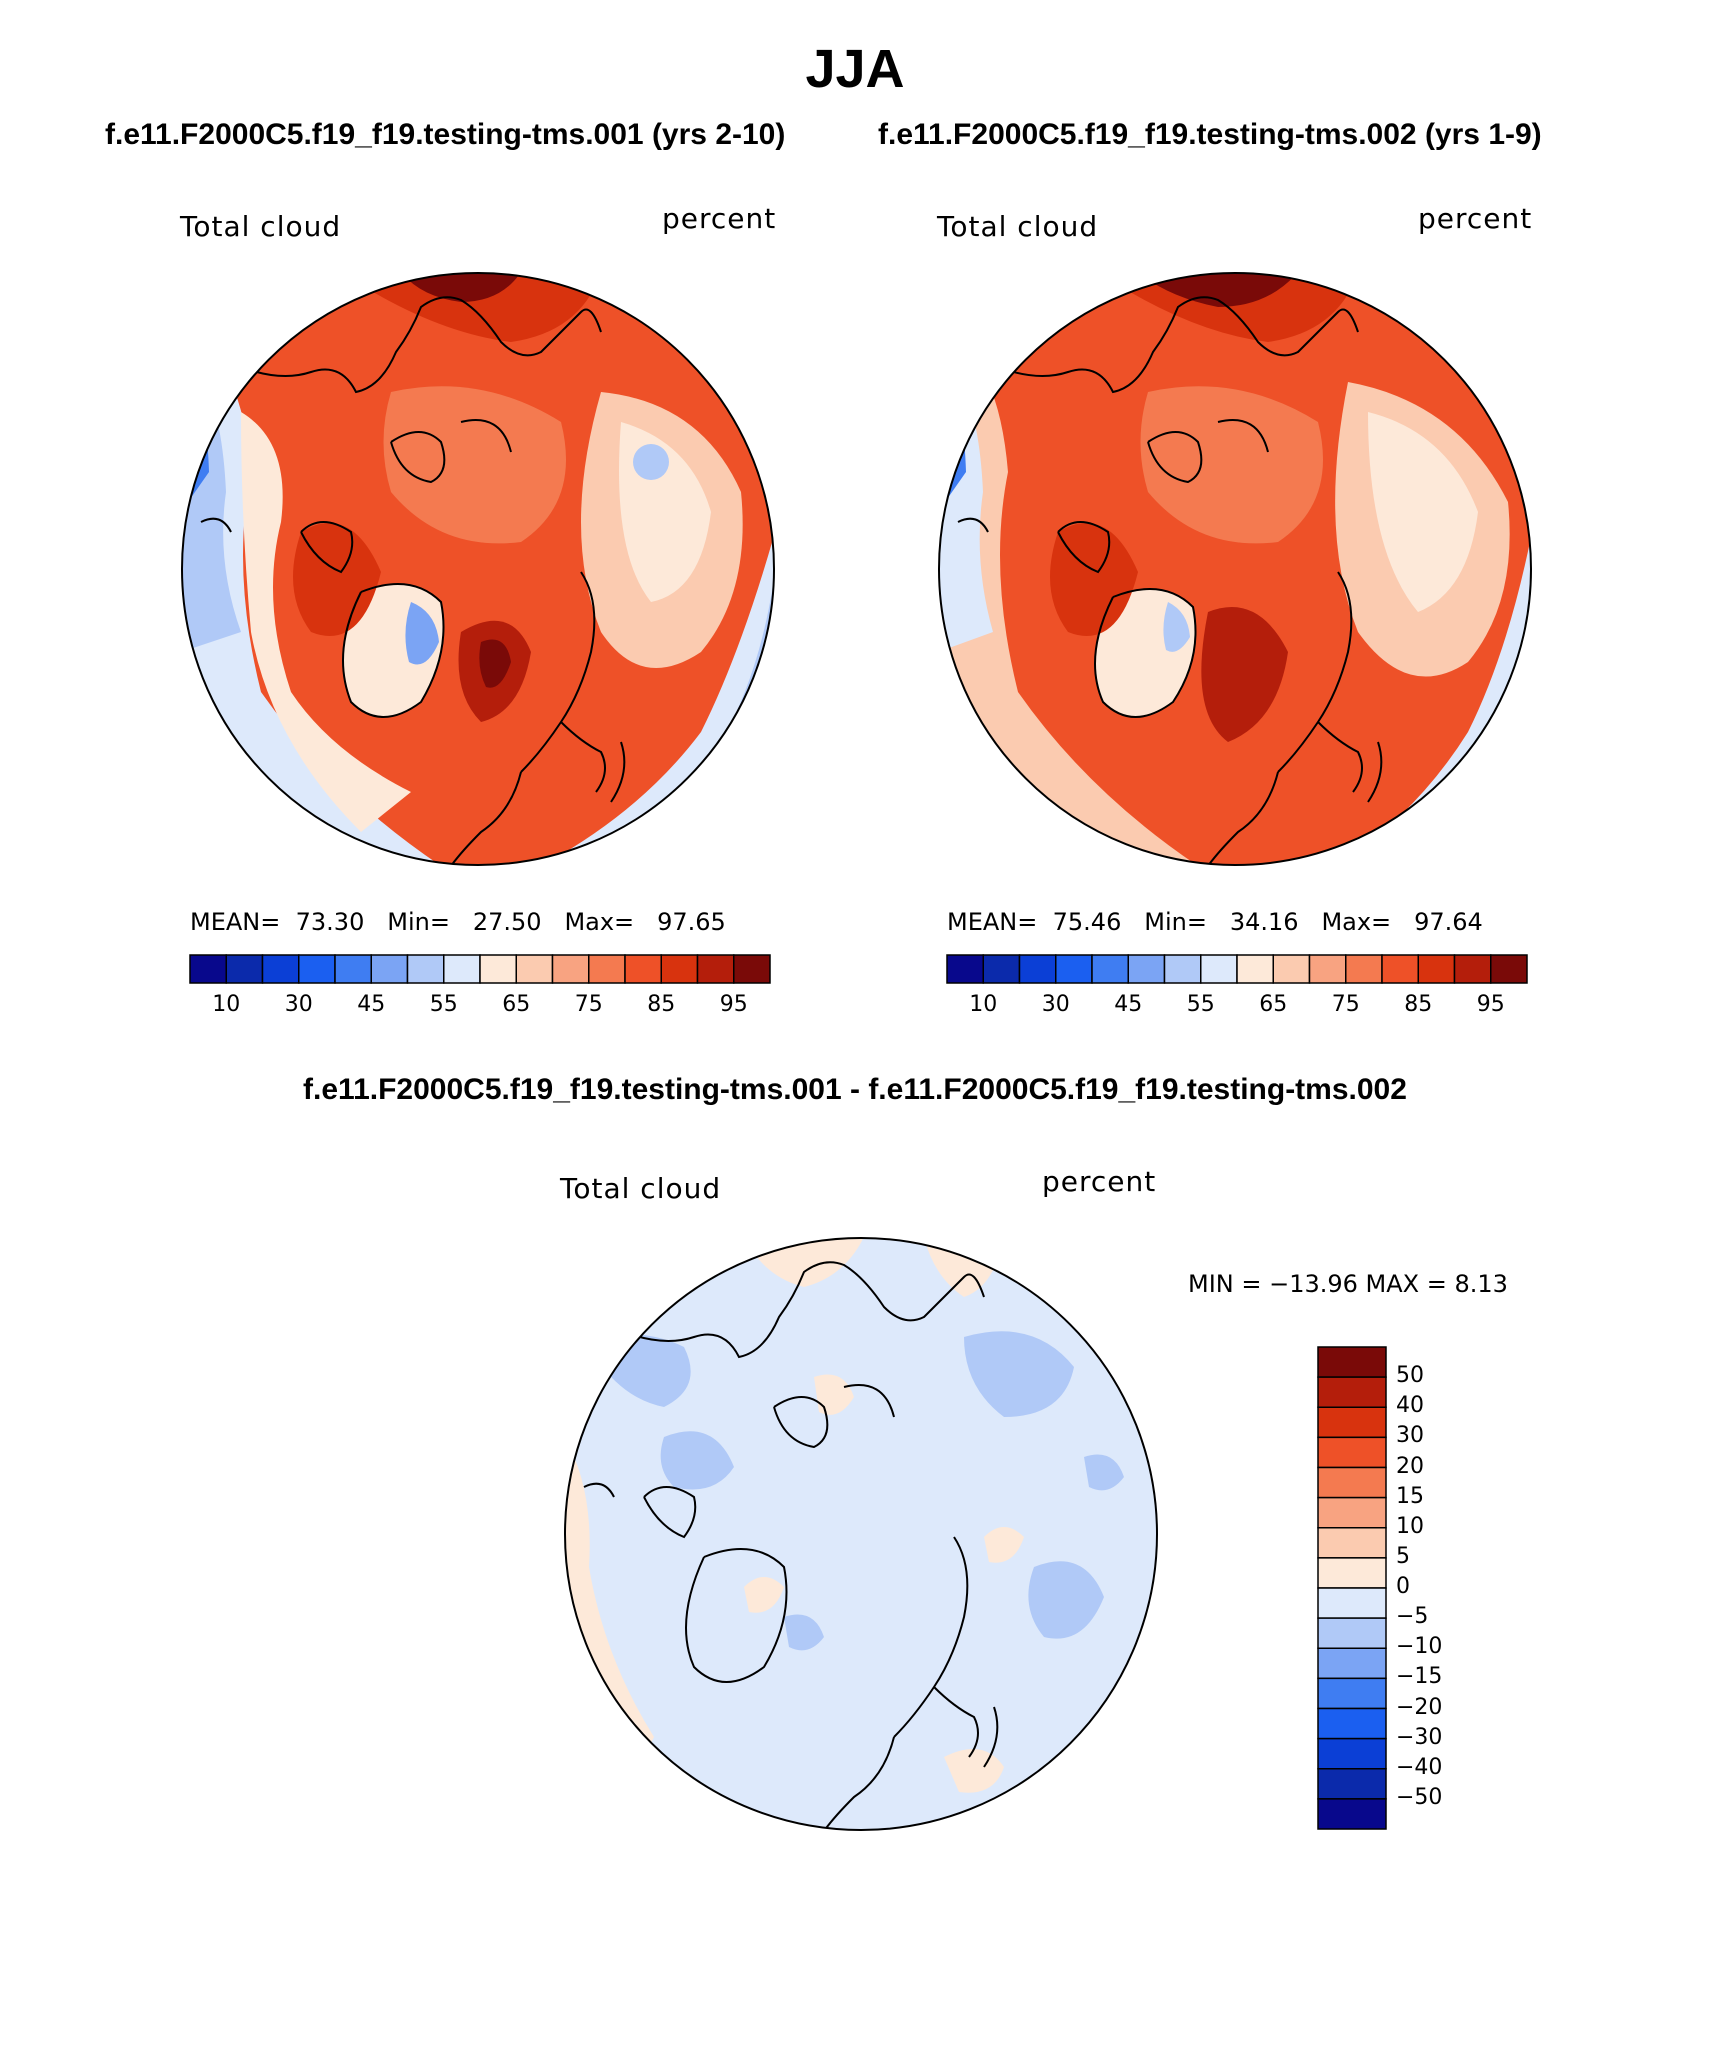  What do you see at coordinates (1175, 922) in the screenshot?
I see `panel2-min-label: Min=` at bounding box center [1175, 922].